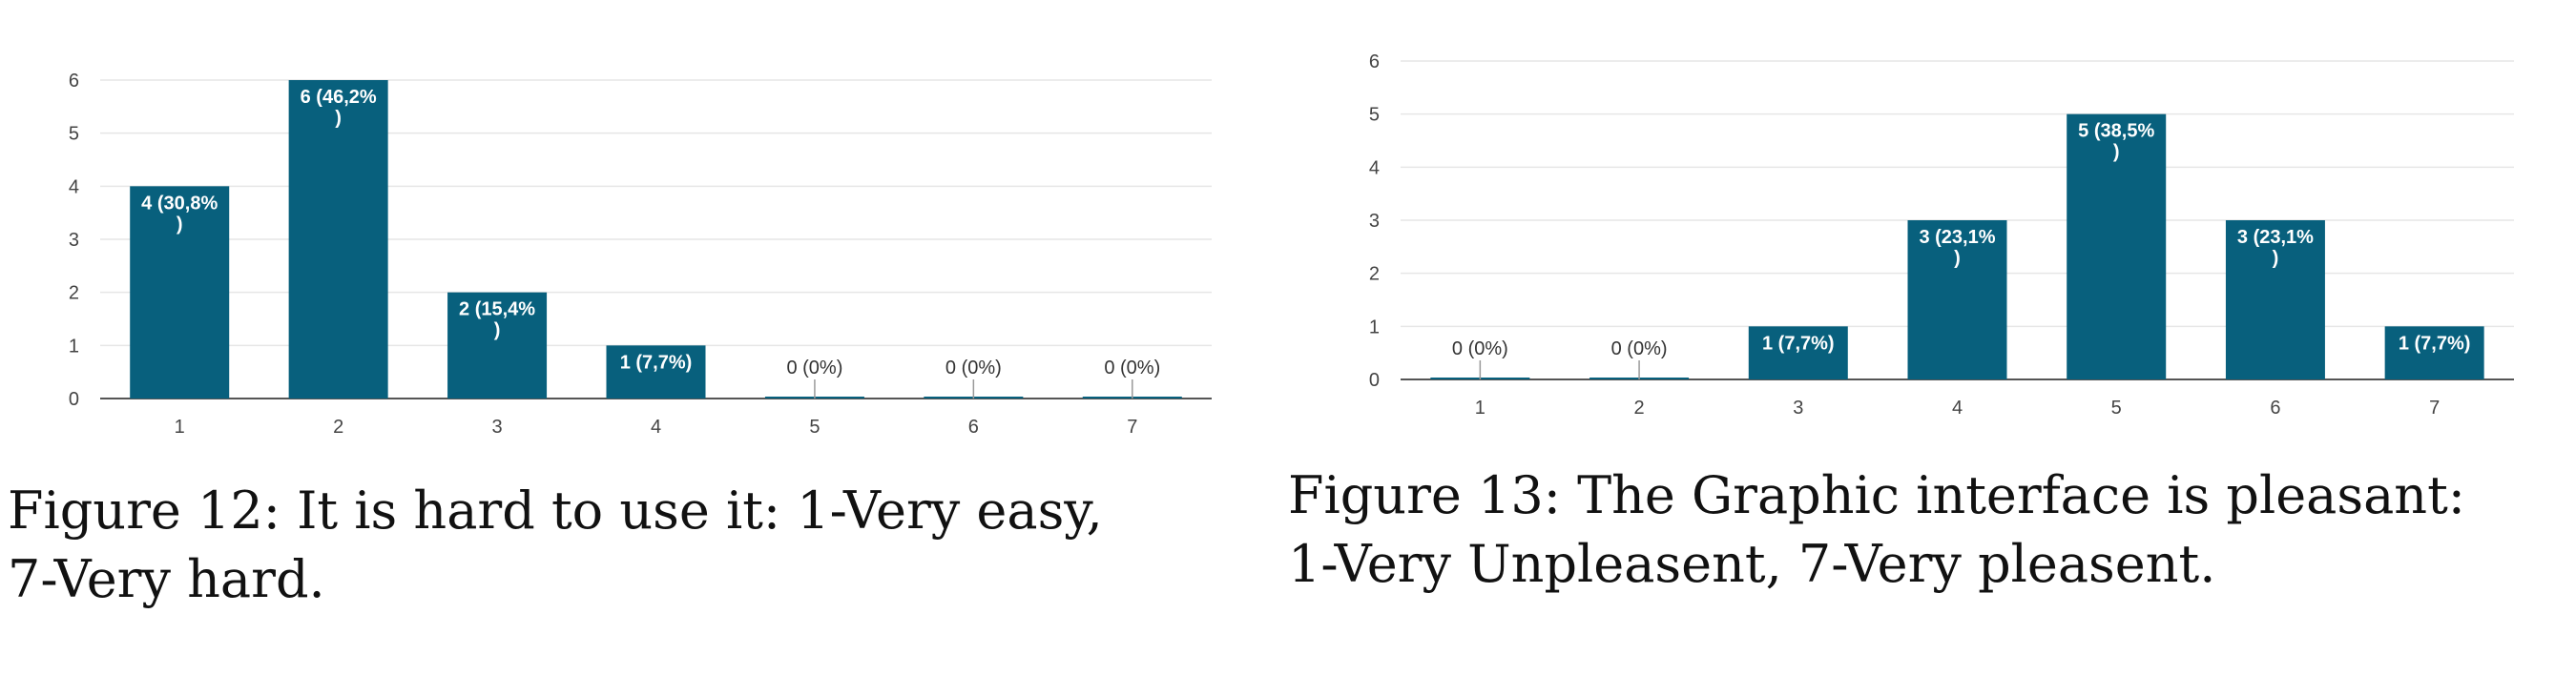  Describe the element at coordinates (656, 362) in the screenshot. I see `fig12-data-label: 1 (7,7%)` at that location.